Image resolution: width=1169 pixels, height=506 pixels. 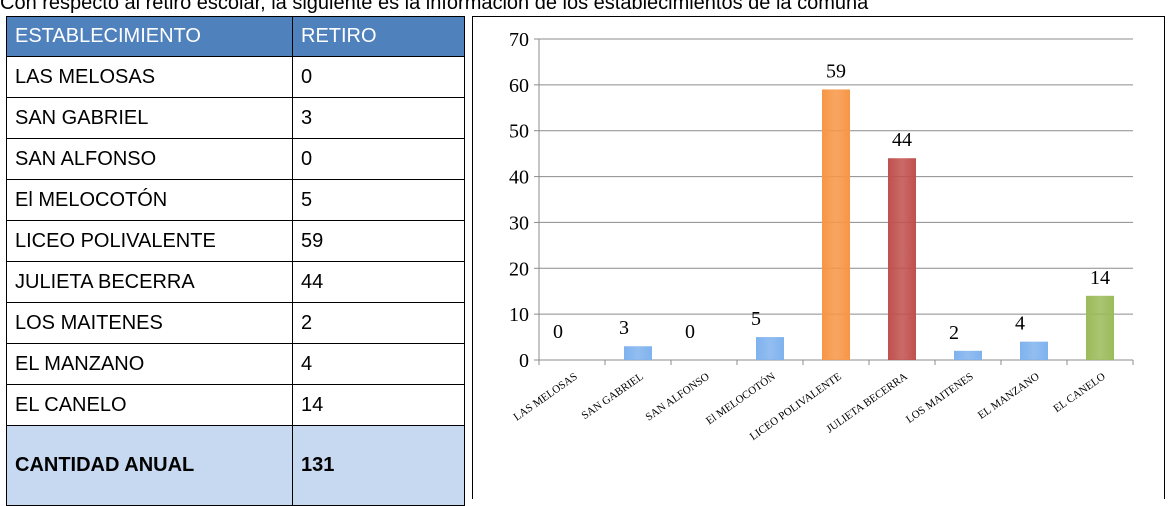 I want to click on y-tick-label: 20, so click(x=519, y=269).